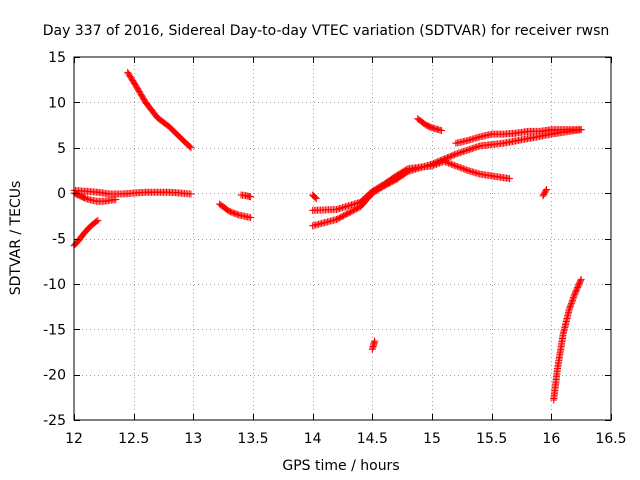  Describe the element at coordinates (432, 439) in the screenshot. I see `x-tick-label: 15` at that location.